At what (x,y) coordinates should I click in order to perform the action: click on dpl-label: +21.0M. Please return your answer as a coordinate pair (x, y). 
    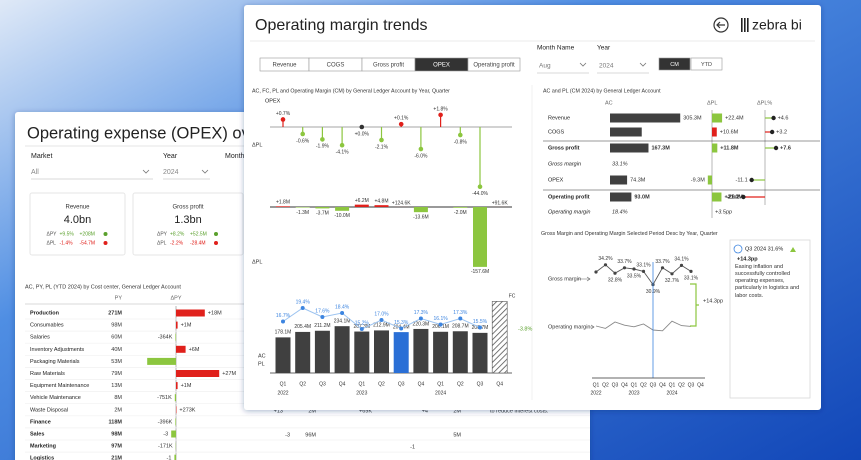
    Looking at the image, I should click on (733, 197).